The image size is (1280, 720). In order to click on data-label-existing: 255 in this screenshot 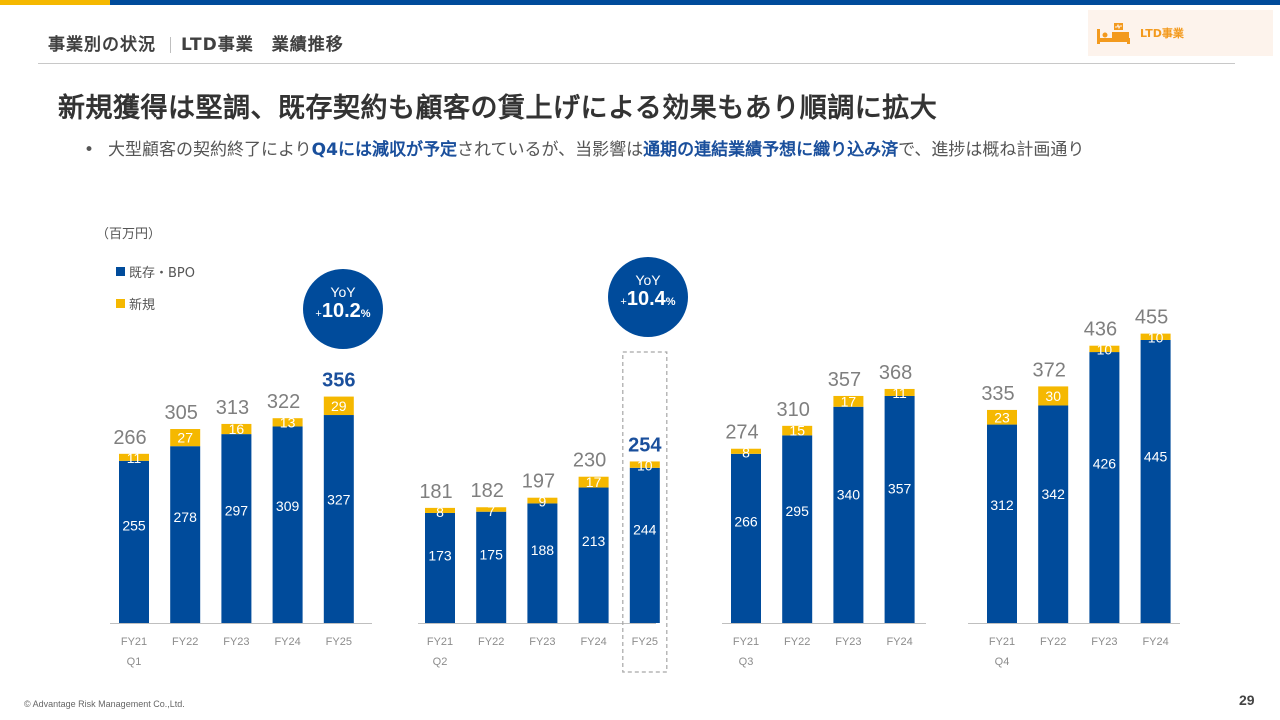, I will do `click(134, 526)`.